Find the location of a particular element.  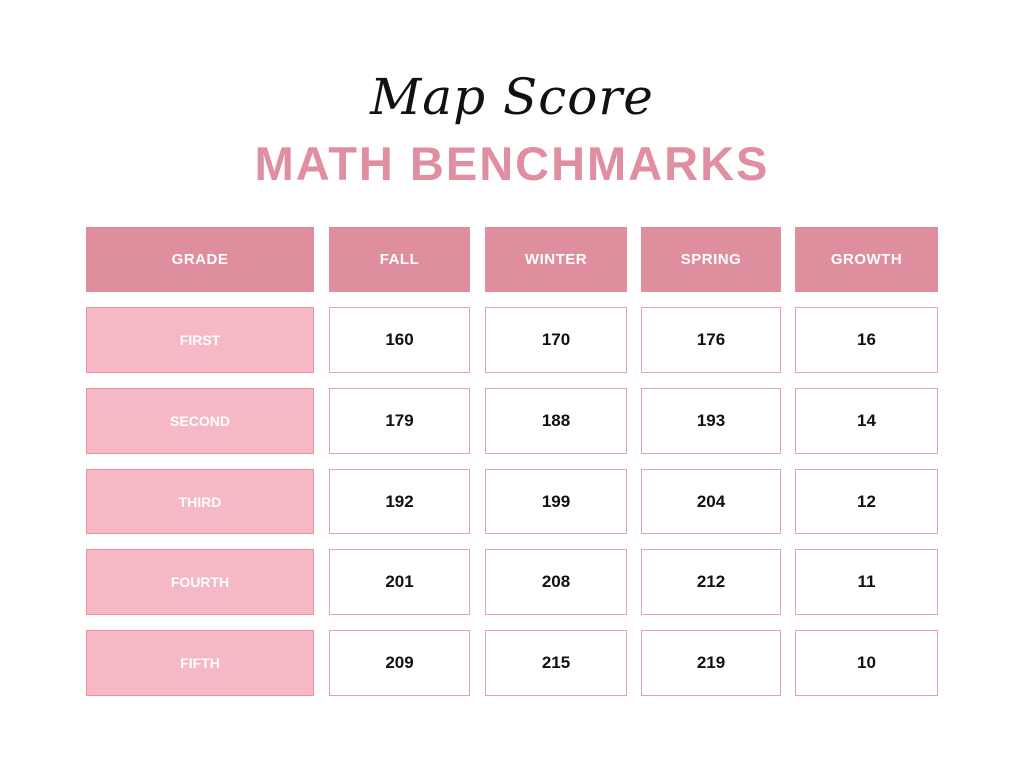

table-cell: 204 is located at coordinates (711, 501).